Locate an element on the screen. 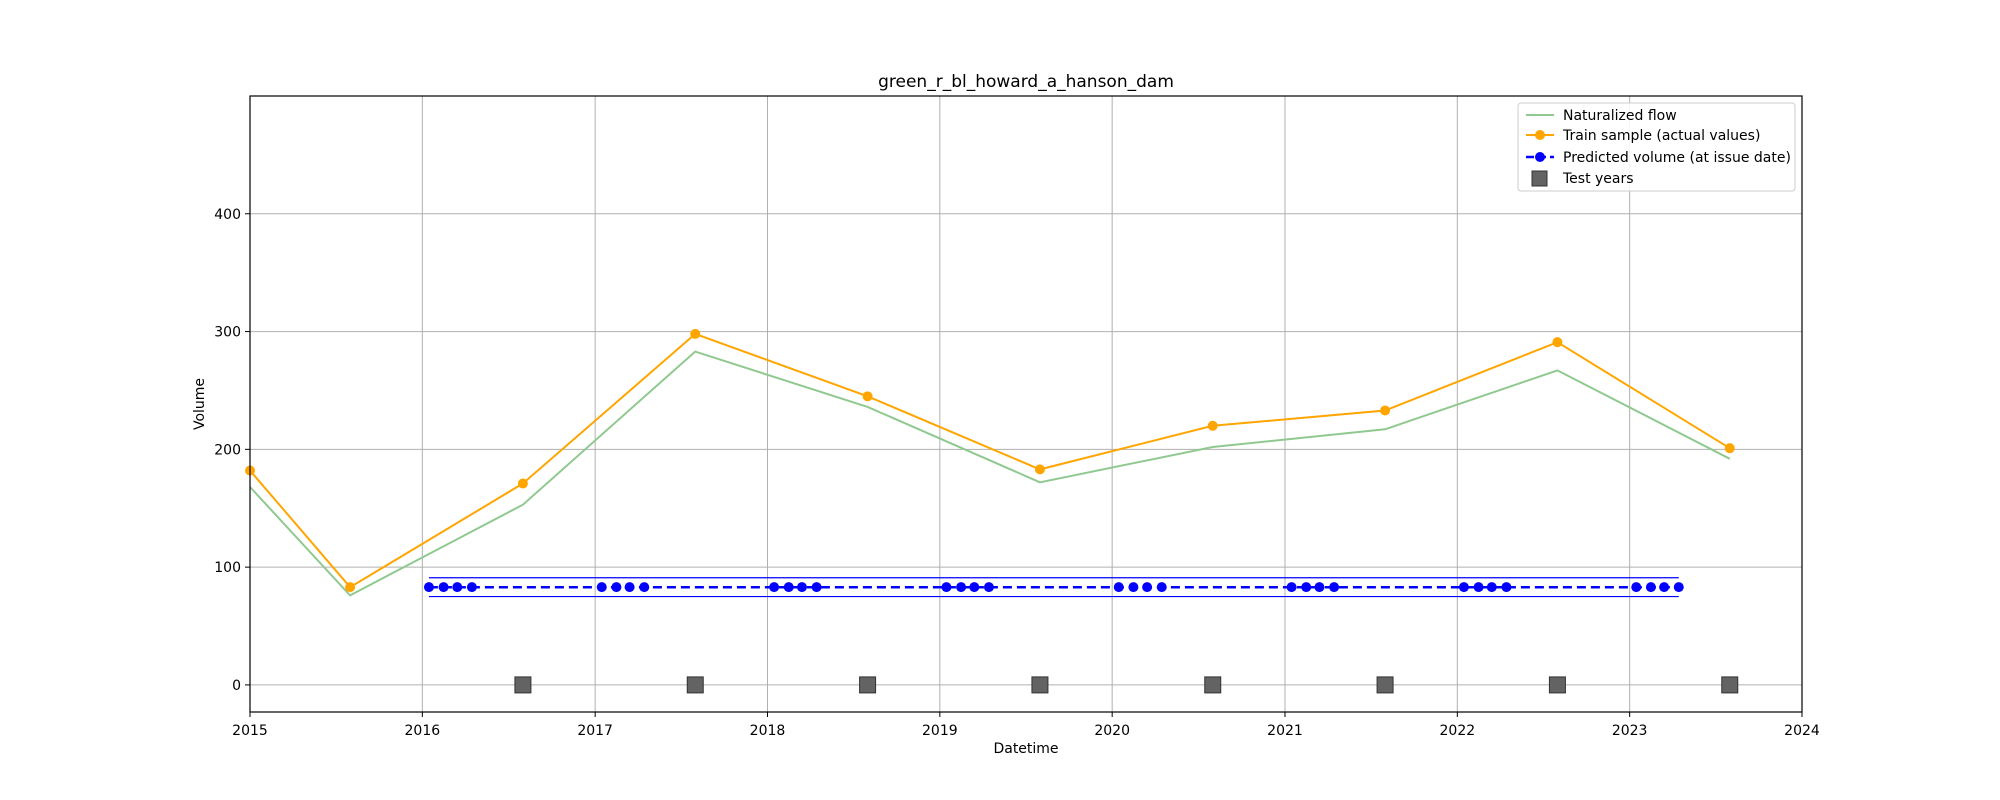  x-tick-label: 2015 is located at coordinates (250, 731).